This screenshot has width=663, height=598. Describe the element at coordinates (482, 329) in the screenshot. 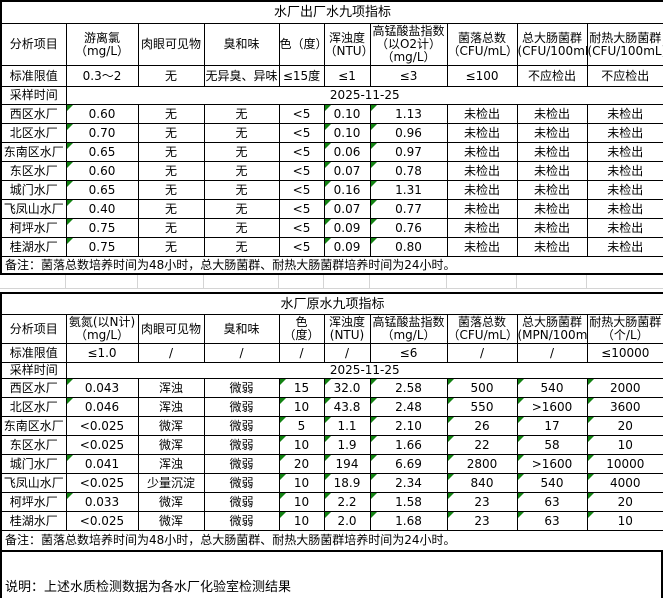

I see `column-header-cell: 菌落总数 （CFU/mL）` at that location.